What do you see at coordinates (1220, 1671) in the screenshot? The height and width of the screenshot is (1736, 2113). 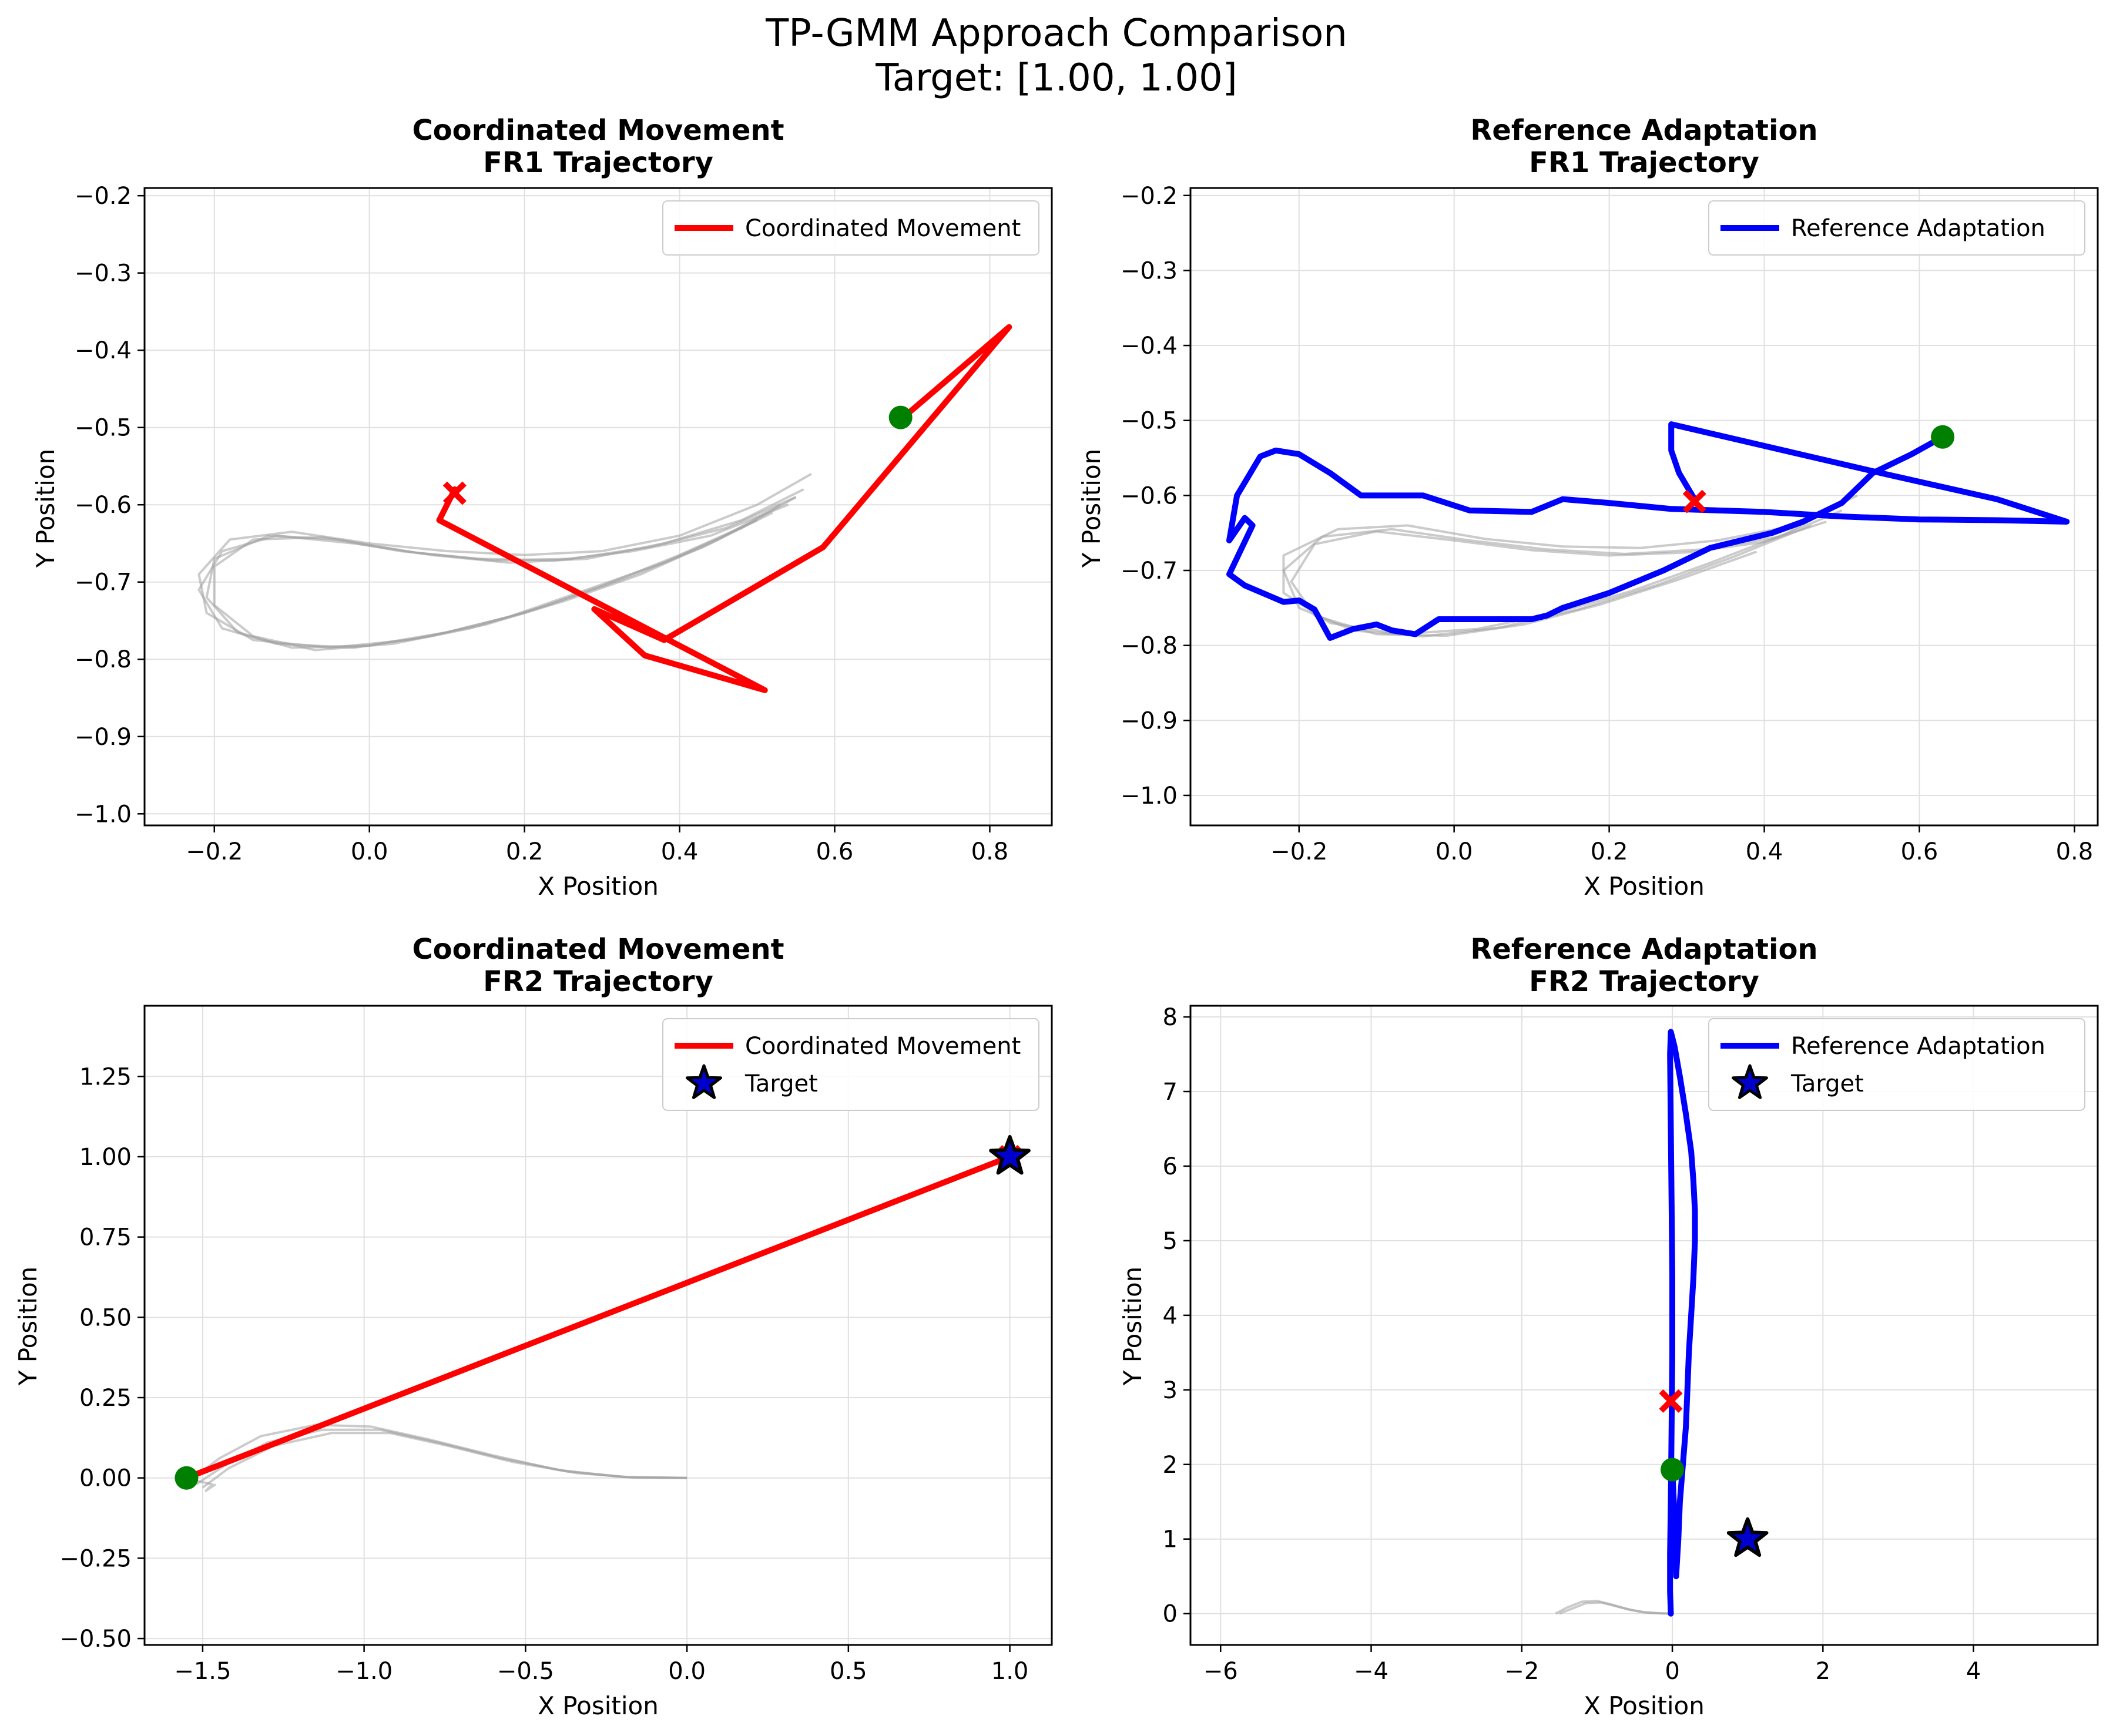 I see `x-tick-label: −6` at bounding box center [1220, 1671].